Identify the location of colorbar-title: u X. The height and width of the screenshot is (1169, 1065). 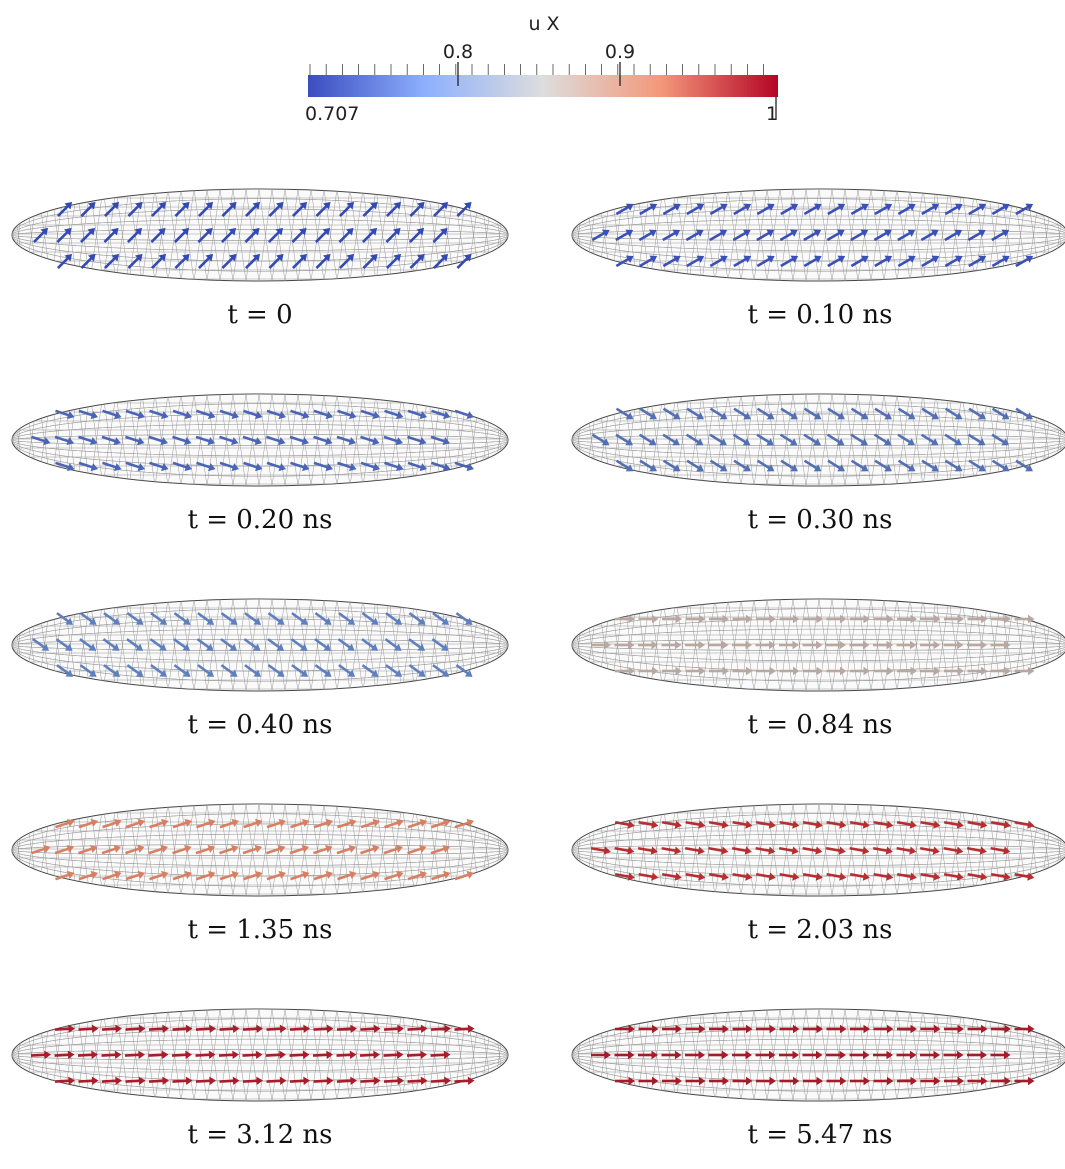
(543, 24).